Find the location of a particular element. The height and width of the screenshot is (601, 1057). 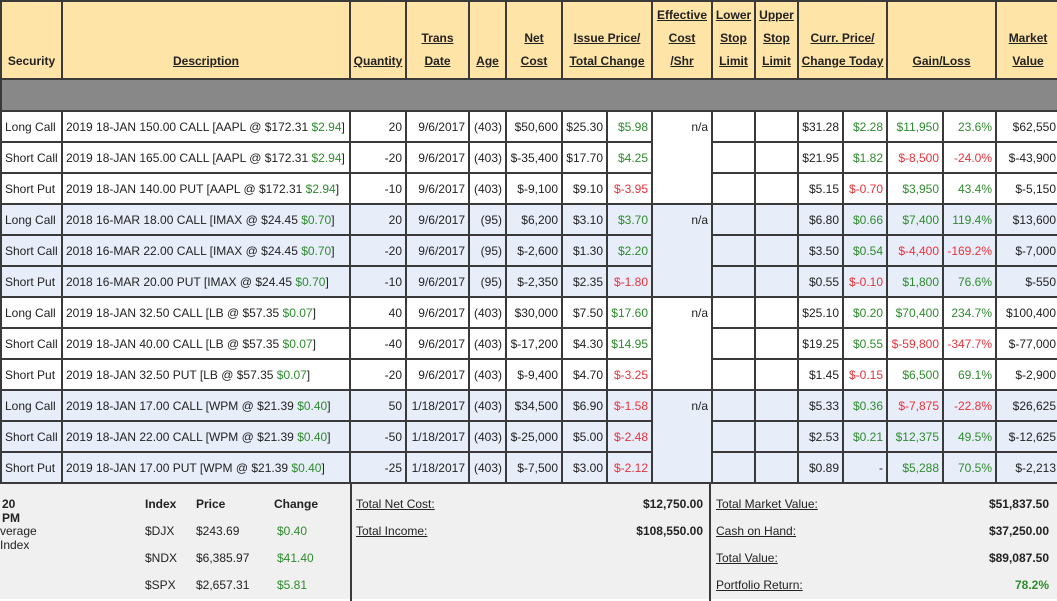

column-header: Issue Price/Total Change is located at coordinates (607, 40).